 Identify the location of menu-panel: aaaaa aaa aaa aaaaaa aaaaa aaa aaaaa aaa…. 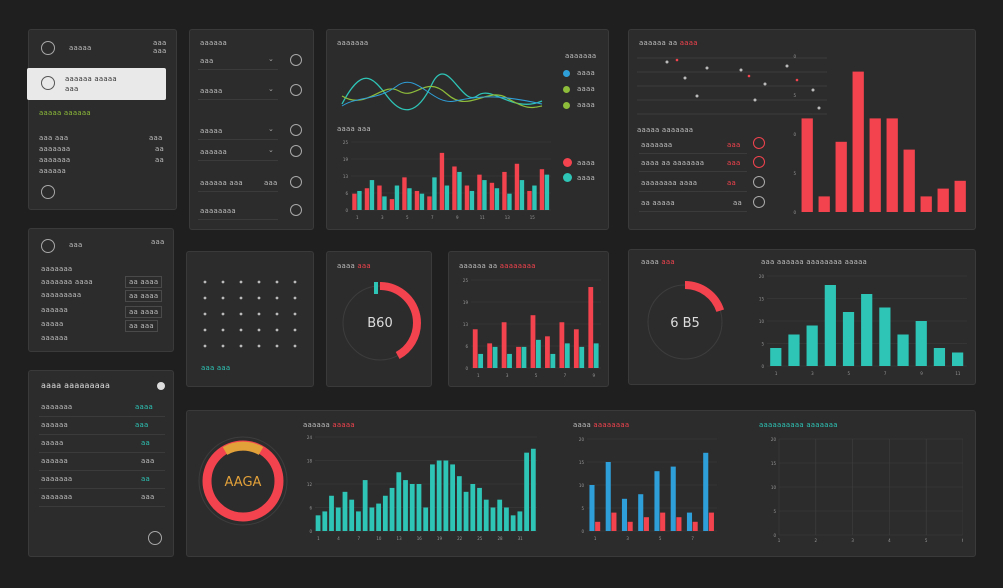
(102, 119).